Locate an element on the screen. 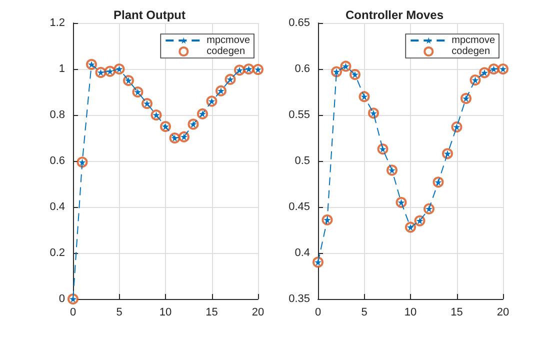 This screenshot has width=560, height=337. y-tick-label: 0.8 is located at coordinates (57, 115).